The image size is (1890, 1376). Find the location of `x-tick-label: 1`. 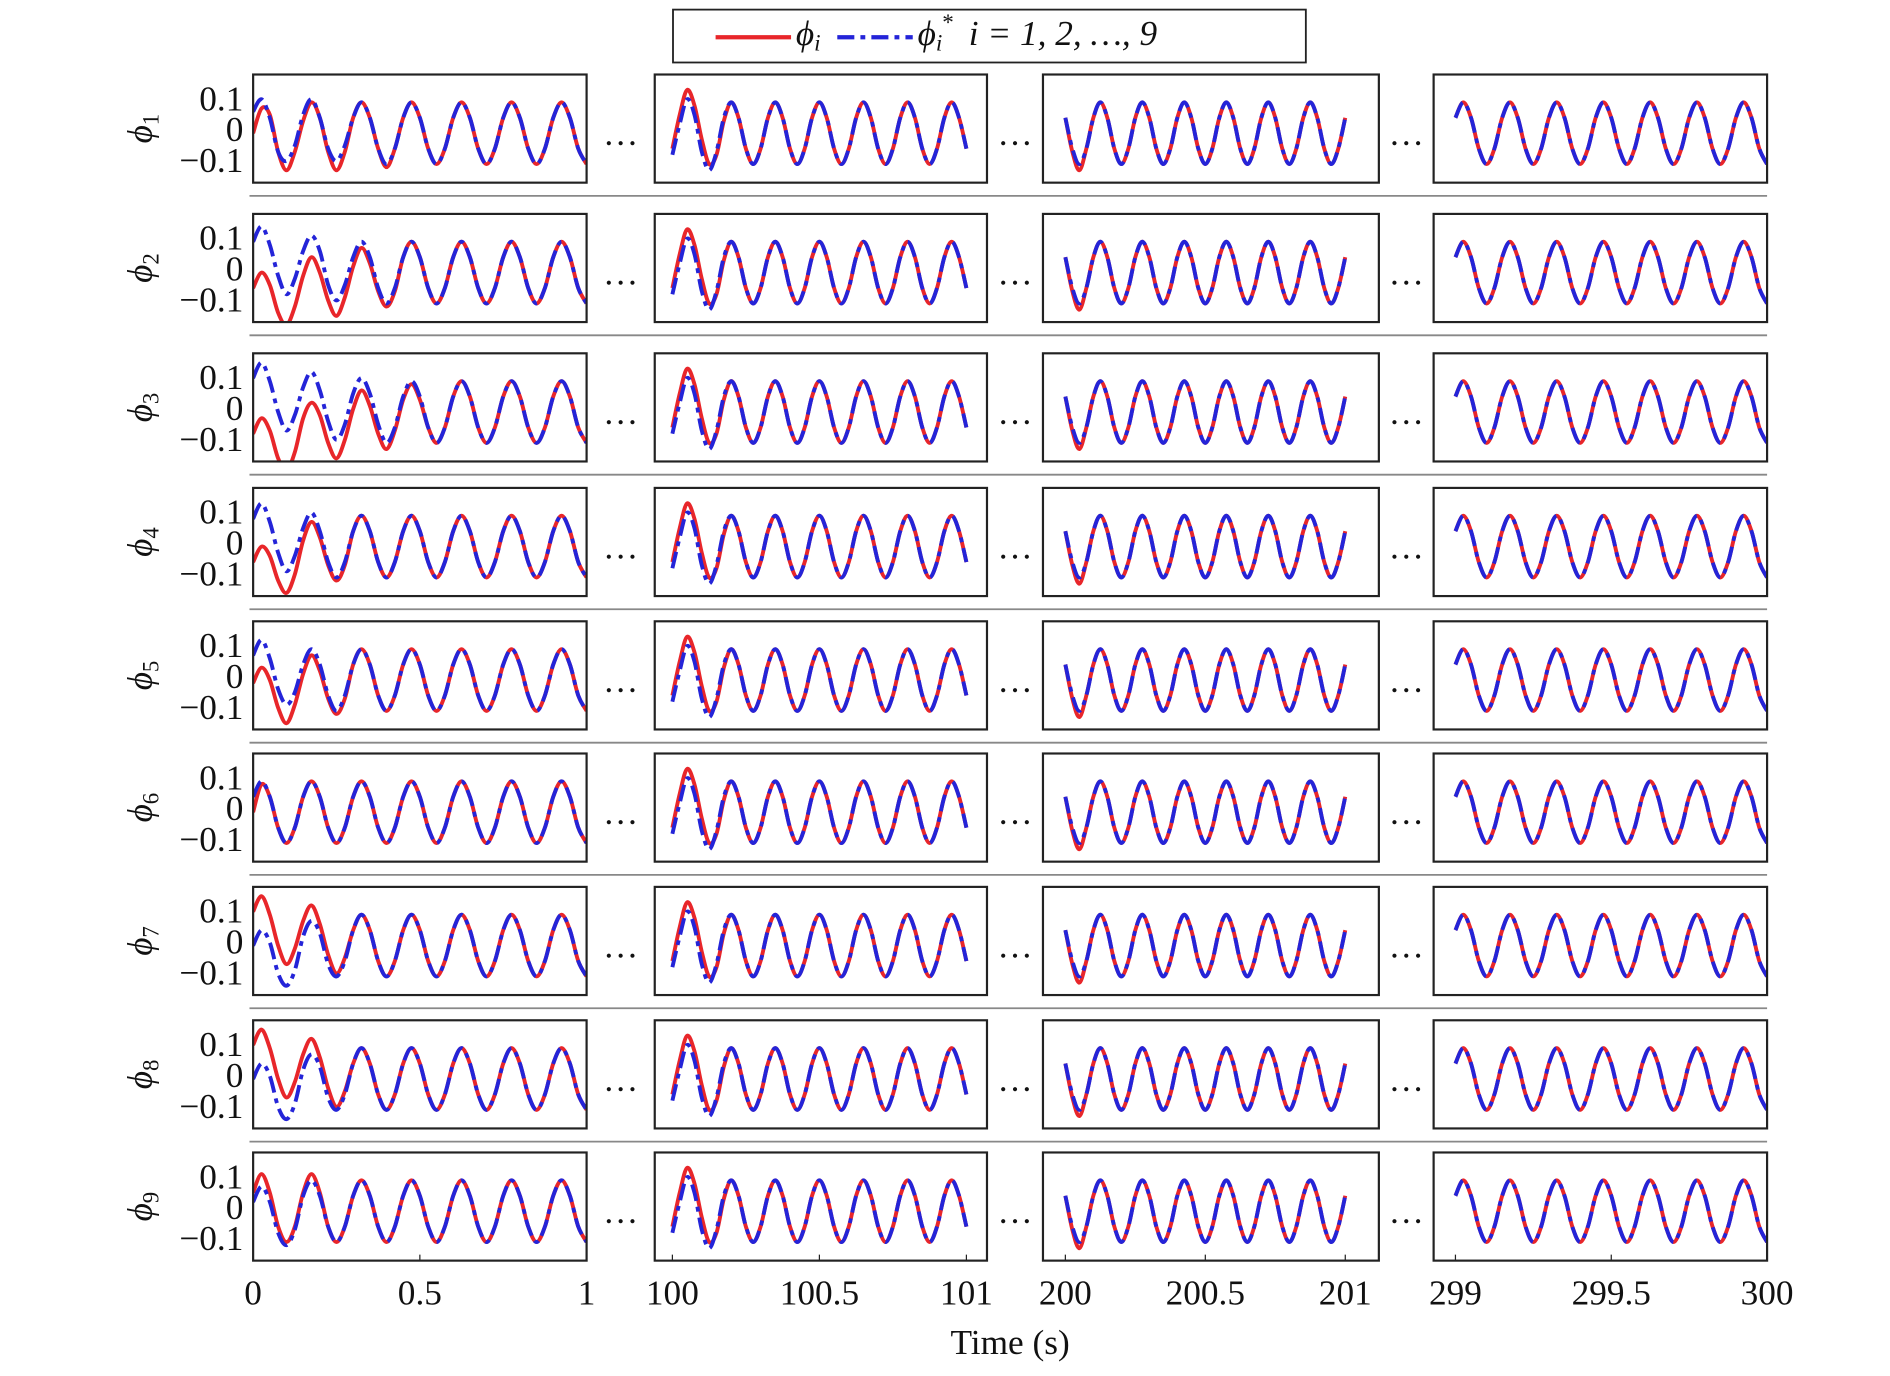

x-tick-label: 1 is located at coordinates (587, 1293).